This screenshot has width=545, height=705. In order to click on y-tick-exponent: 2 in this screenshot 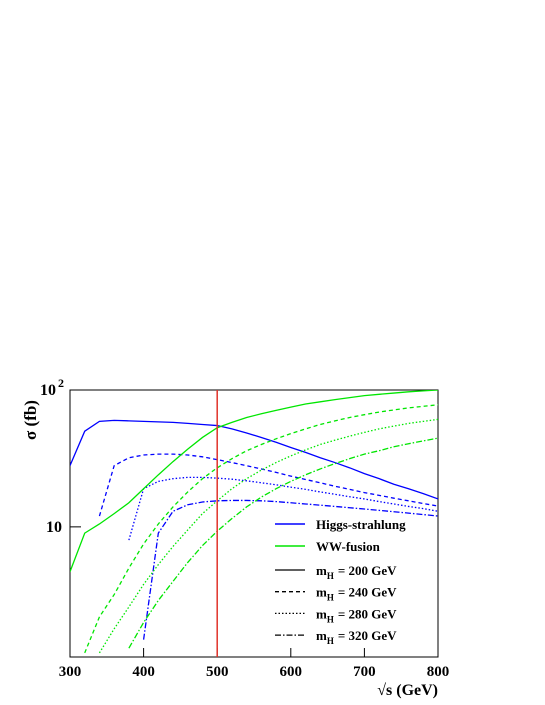, I will do `click(61, 383)`.